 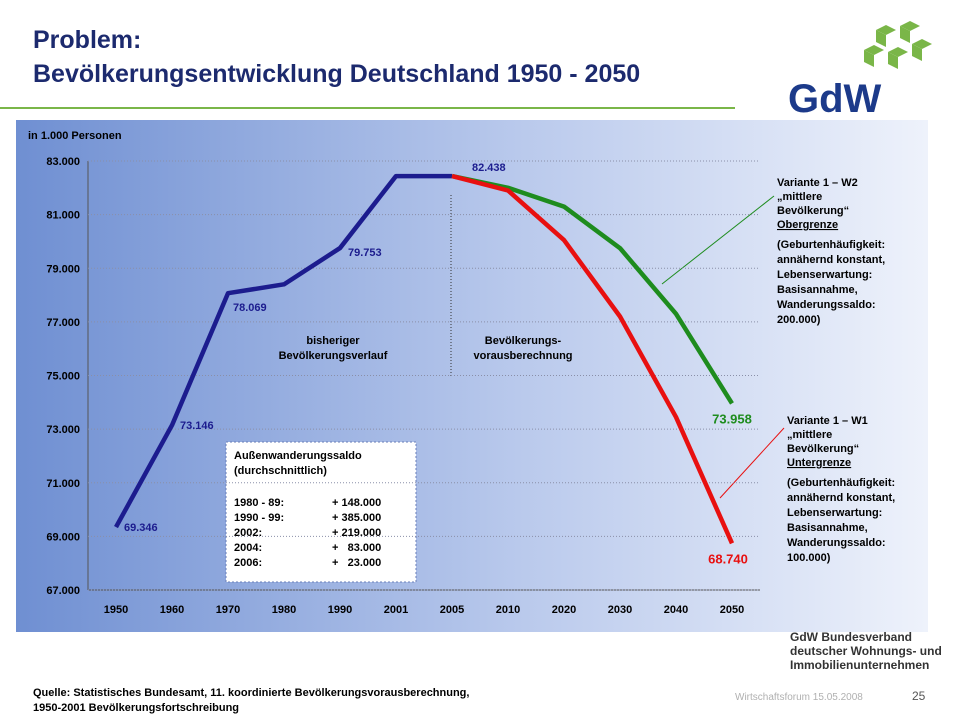 What do you see at coordinates (522, 356) in the screenshot?
I see `phase-label: vorausberechnung` at bounding box center [522, 356].